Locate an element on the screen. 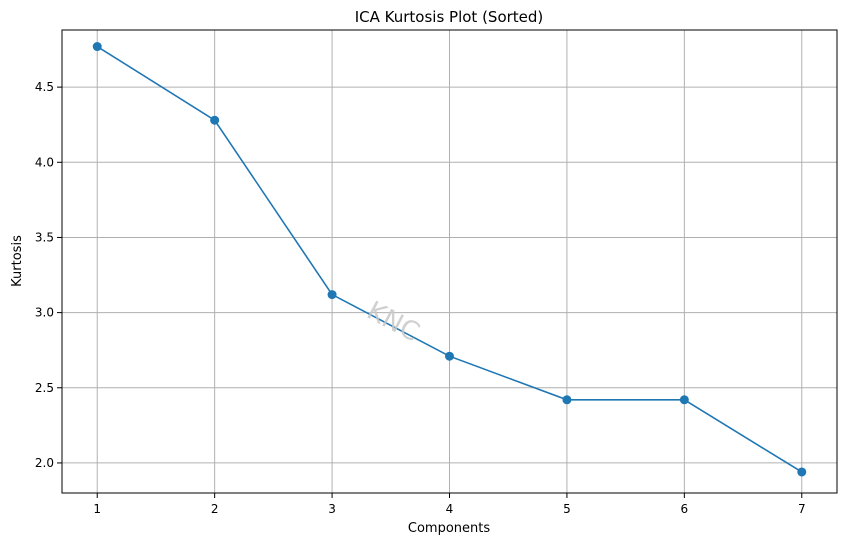 This screenshot has height=545, width=846. y-tick-label: 4.5 is located at coordinates (44, 87).